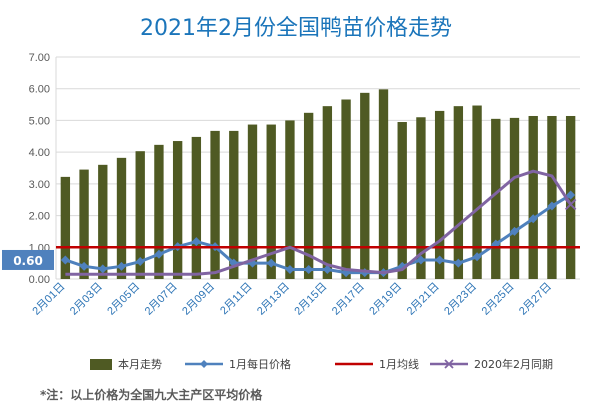  I want to click on y-tick-label: 0.00, so click(39, 280).